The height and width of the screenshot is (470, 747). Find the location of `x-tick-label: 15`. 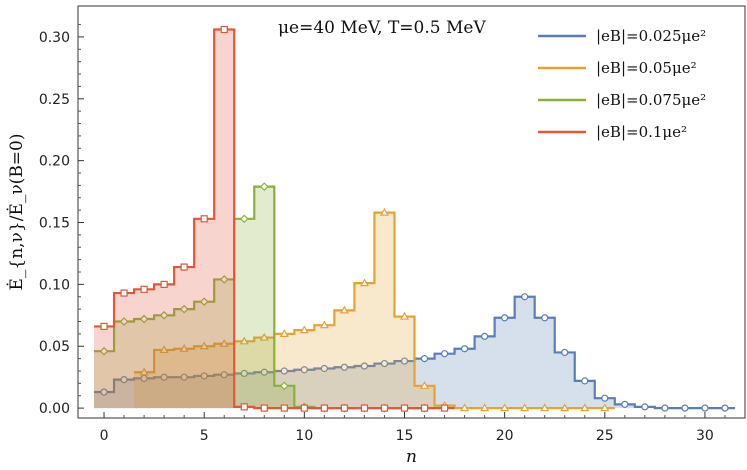

x-tick-label: 15 is located at coordinates (405, 436).